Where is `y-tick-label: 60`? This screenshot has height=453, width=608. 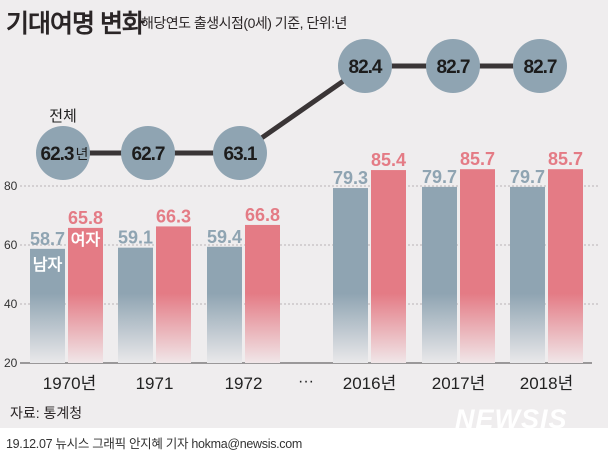 y-tick-label: 60 is located at coordinates (11, 245).